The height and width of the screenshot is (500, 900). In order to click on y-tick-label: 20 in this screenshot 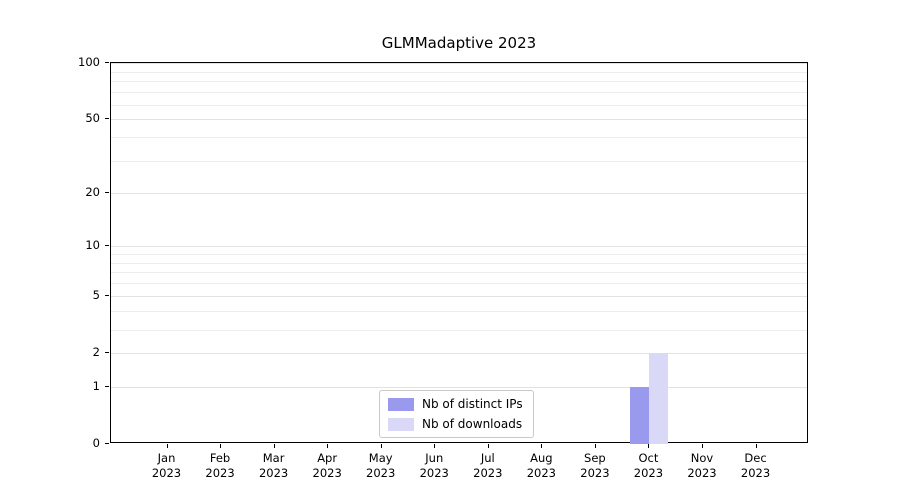, I will do `click(92, 191)`.